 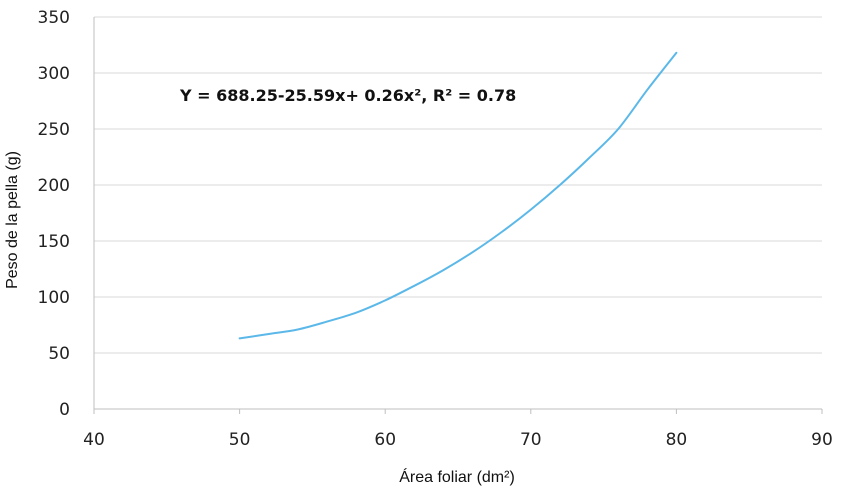 I want to click on x-tick-label: 80, so click(x=677, y=440).